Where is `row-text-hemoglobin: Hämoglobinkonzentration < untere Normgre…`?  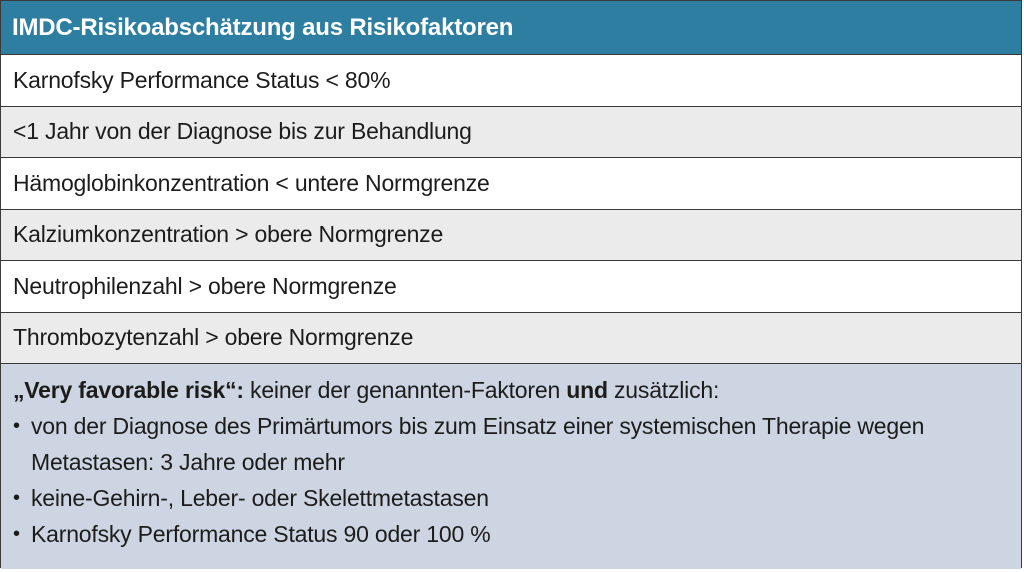
row-text-hemoglobin: Hämoglobinkonzentration < untere Normgre… is located at coordinates (251, 182).